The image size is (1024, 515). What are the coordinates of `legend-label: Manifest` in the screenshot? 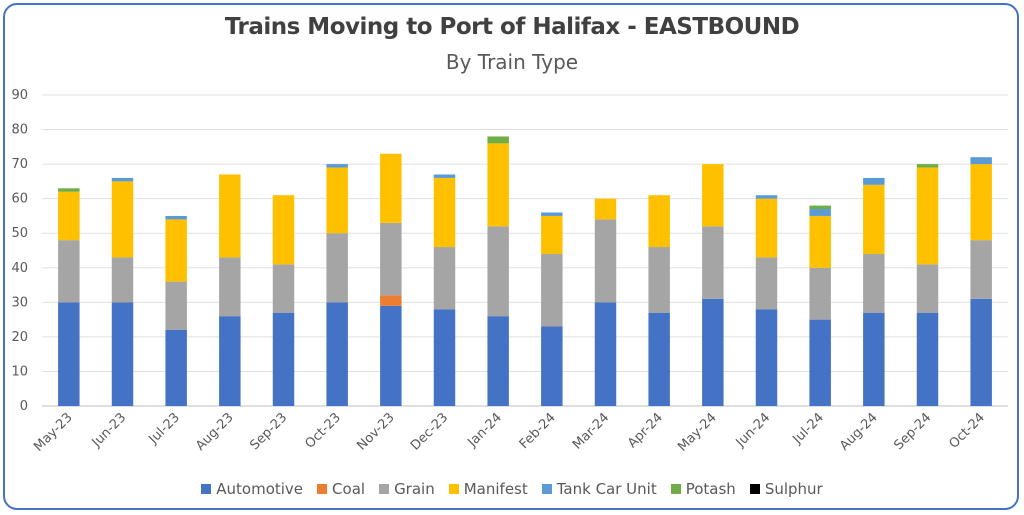 It's located at (495, 489).